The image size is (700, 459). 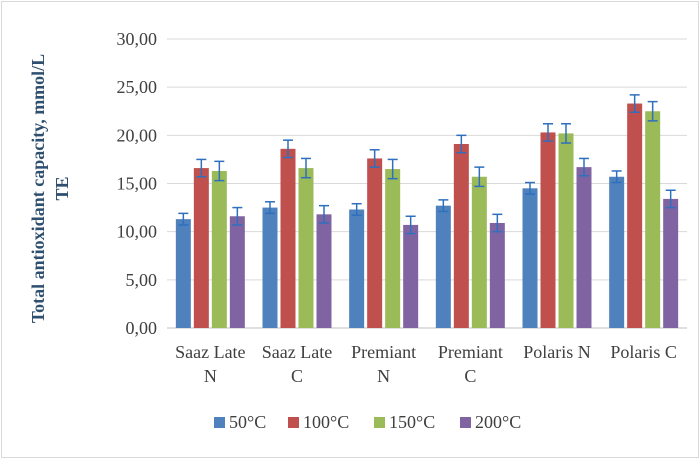 I want to click on x-tick-label: Polaris C, so click(x=643, y=352).